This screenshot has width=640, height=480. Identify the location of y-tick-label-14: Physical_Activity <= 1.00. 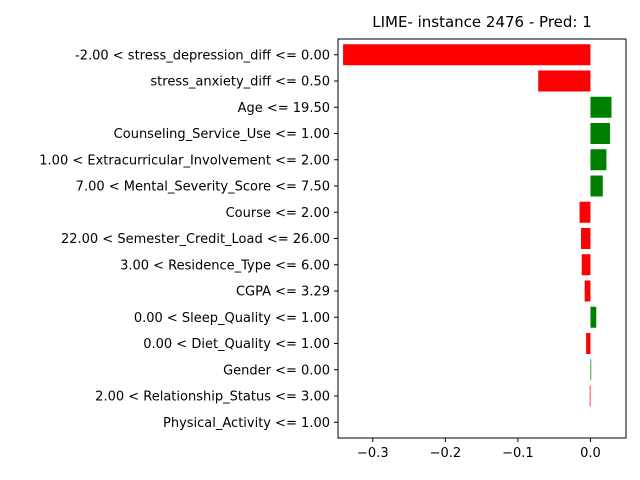
(246, 423).